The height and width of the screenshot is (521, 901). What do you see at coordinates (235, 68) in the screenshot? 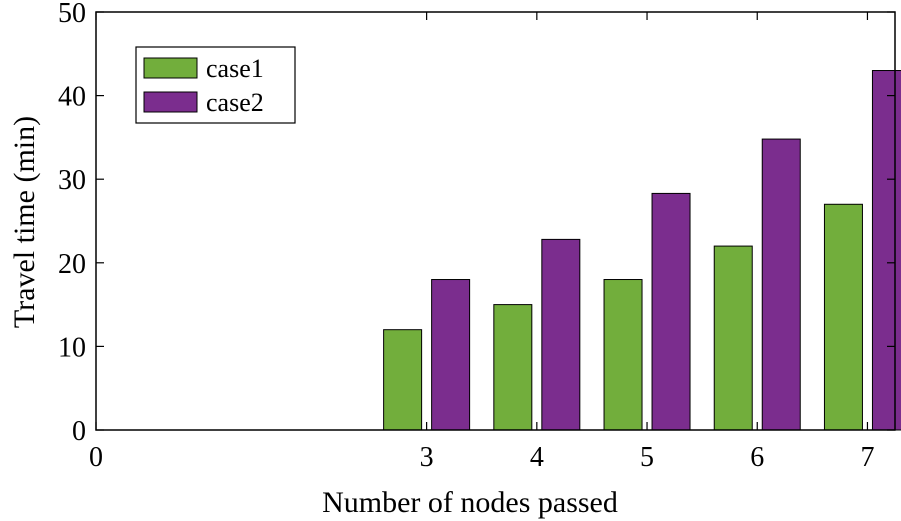
I see `legend-label-case1: case1` at bounding box center [235, 68].